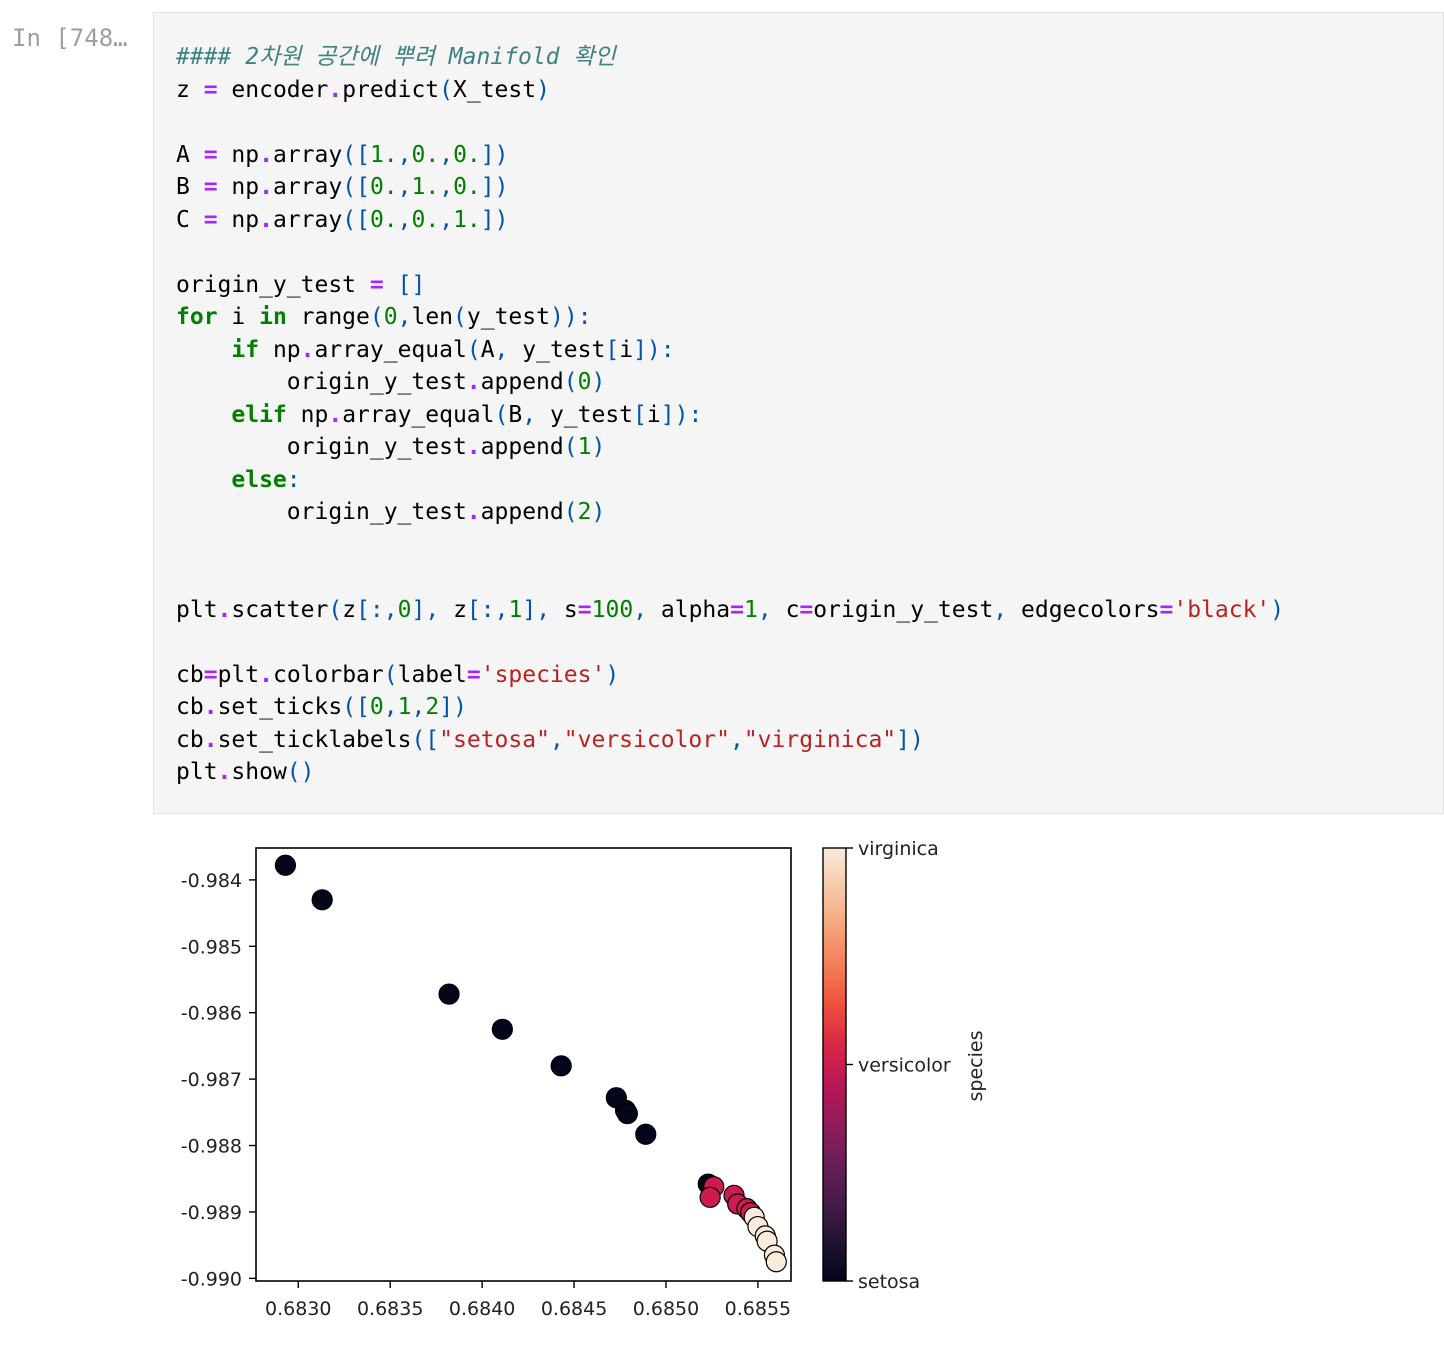 This screenshot has height=1348, width=1444. What do you see at coordinates (467, 414) in the screenshot?
I see `code-line: elif np.array_equal(B, y_test[i]):` at bounding box center [467, 414].